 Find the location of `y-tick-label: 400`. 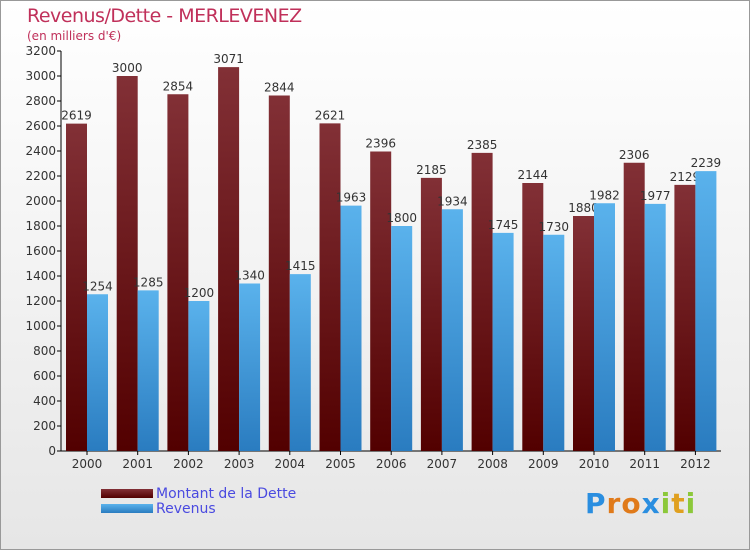

y-tick-label: 400 is located at coordinates (44, 401).